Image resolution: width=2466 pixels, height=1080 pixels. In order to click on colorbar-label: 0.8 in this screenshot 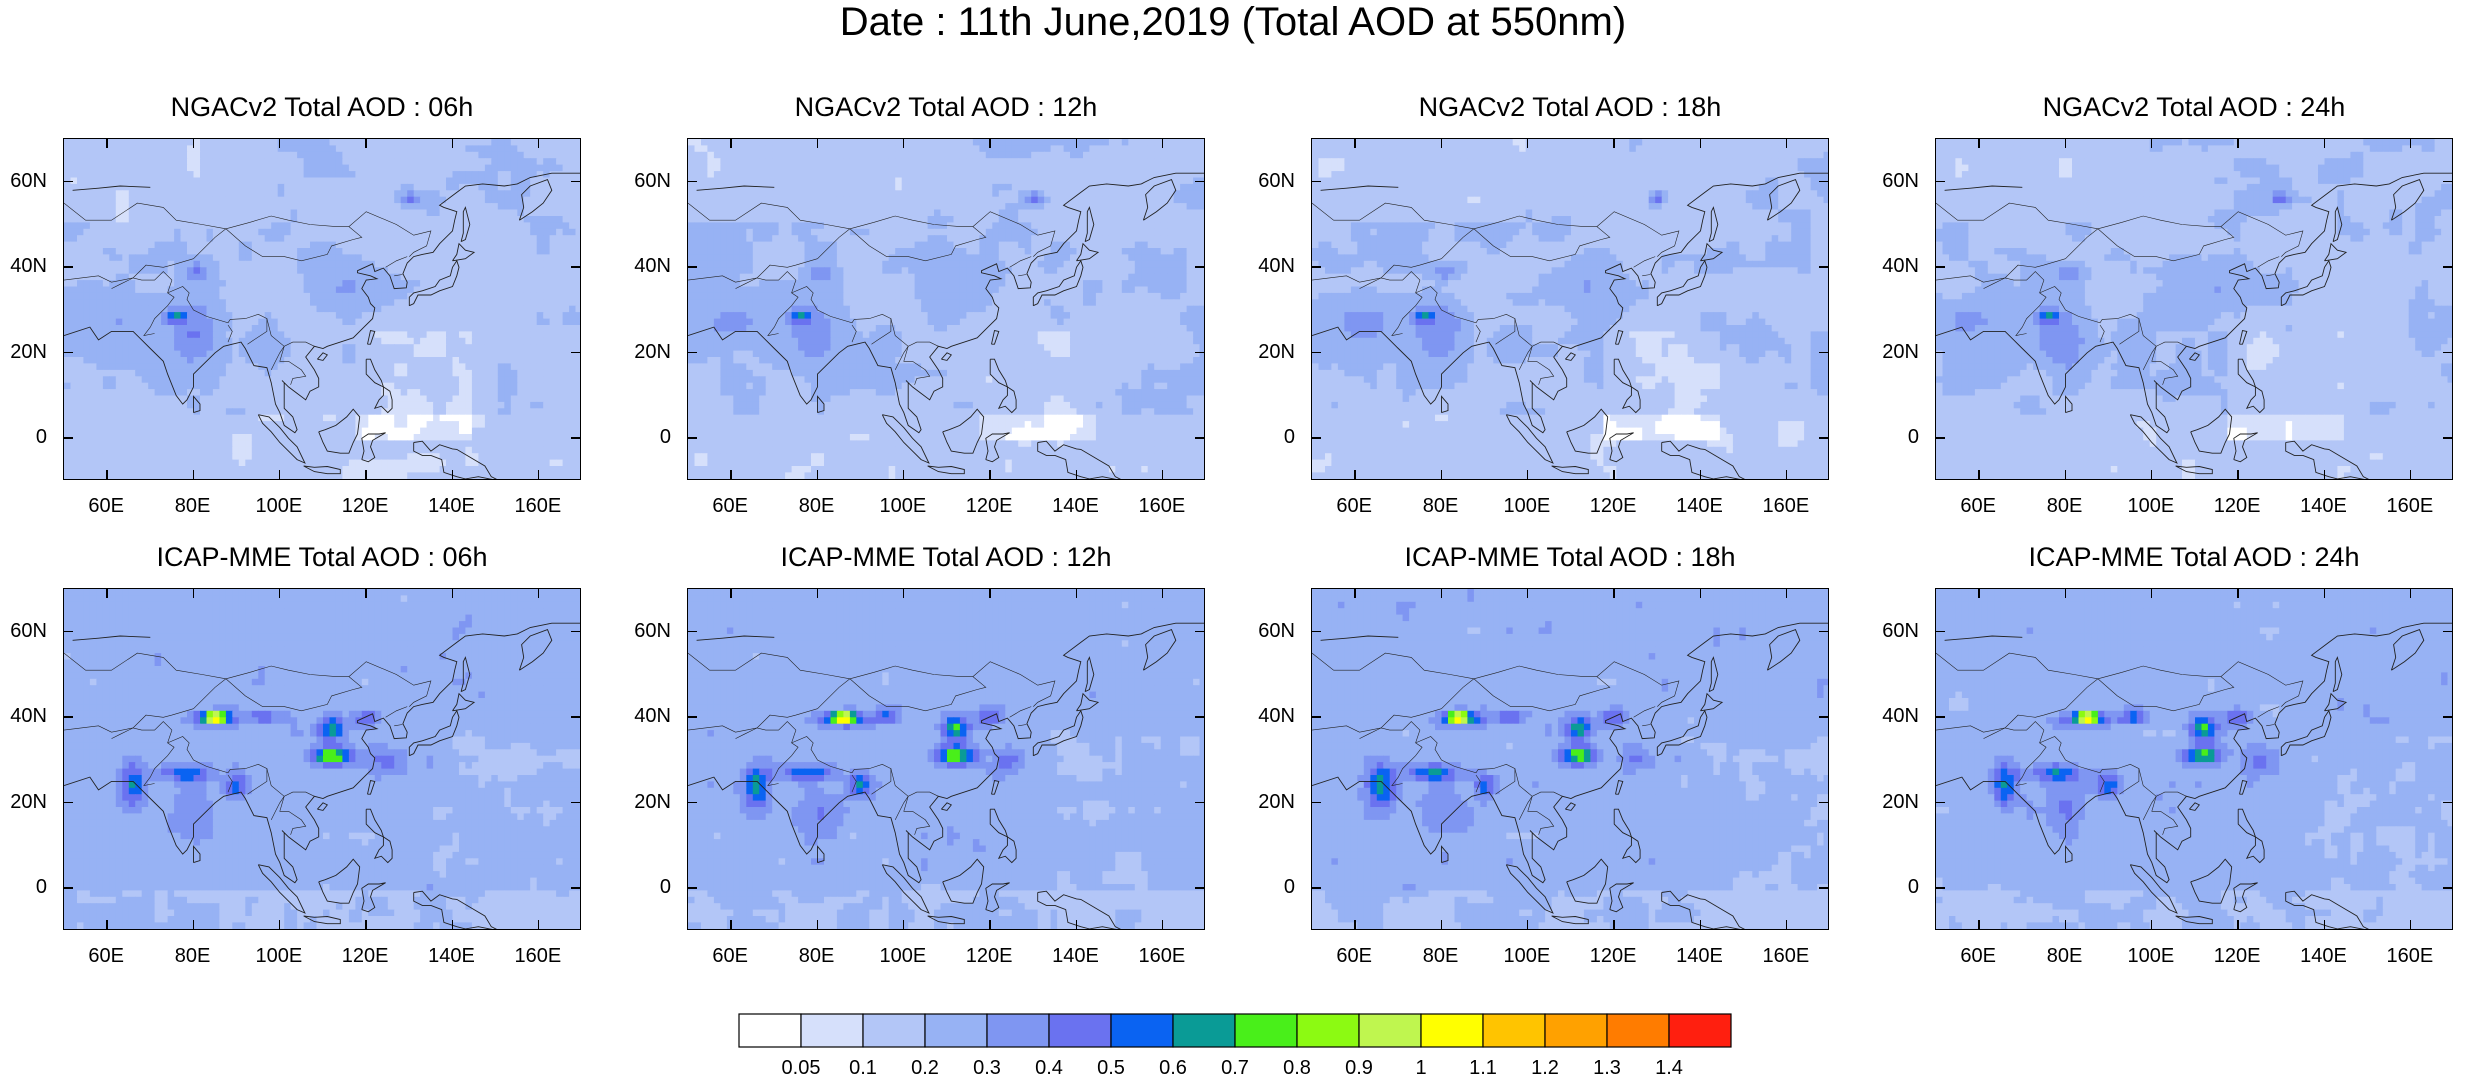, I will do `click(1297, 1068)`.